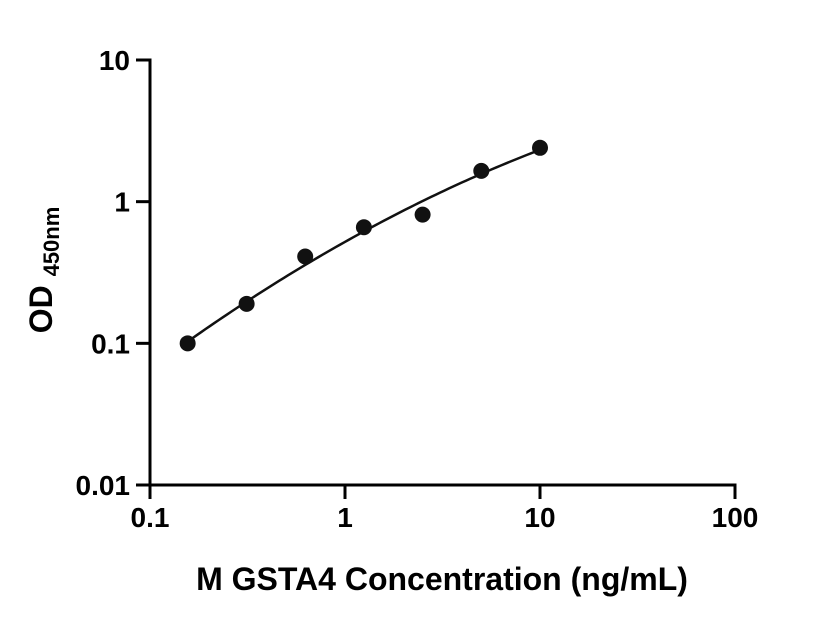 Image resolution: width=816 pixels, height=640 pixels. What do you see at coordinates (122, 202) in the screenshot?
I see `y-tick-label: 1` at bounding box center [122, 202].